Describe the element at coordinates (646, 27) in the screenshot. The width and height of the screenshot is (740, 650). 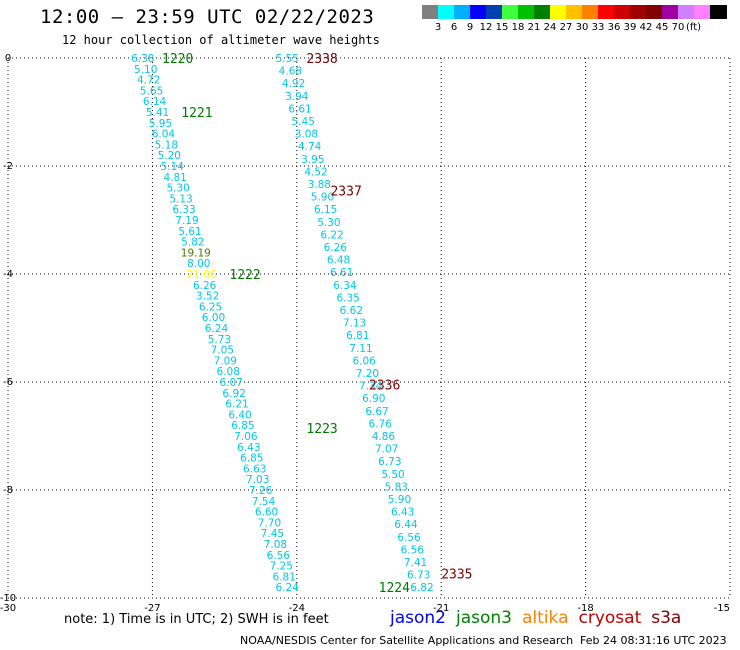
I see `legend-label: 42` at that location.